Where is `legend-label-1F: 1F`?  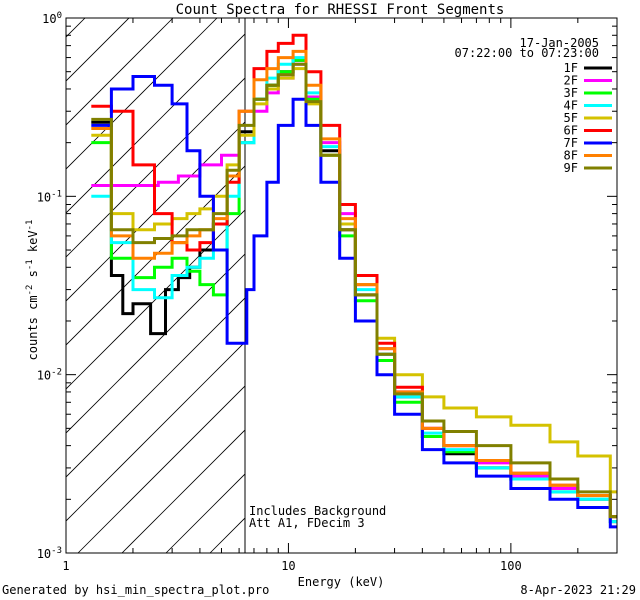 legend-label-1F: 1F is located at coordinates (571, 68).